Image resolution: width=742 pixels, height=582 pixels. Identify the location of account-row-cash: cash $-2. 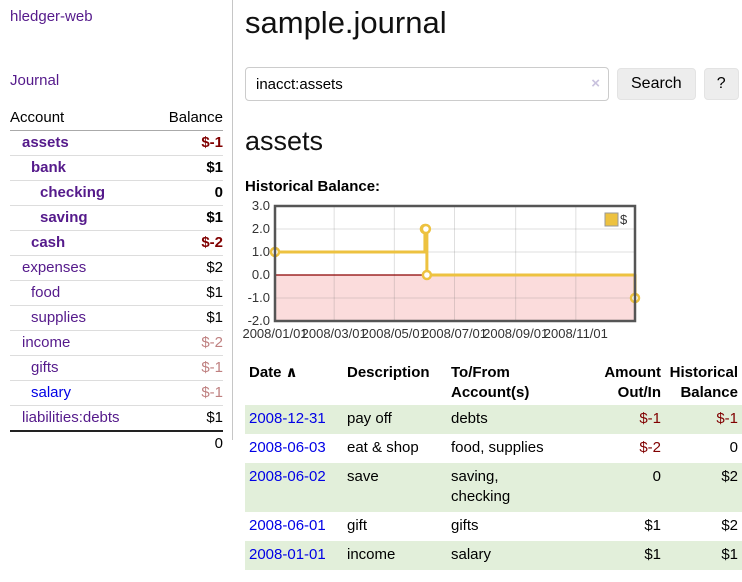
(116, 243).